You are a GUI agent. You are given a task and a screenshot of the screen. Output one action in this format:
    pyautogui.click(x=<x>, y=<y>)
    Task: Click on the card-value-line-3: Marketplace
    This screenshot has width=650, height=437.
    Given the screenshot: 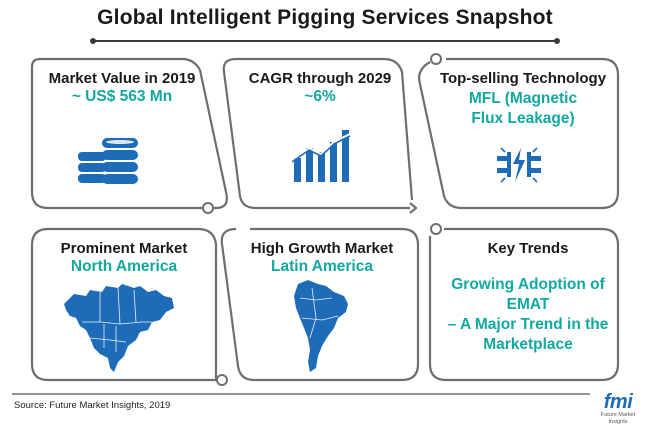 What is the action you would take?
    pyautogui.click(x=528, y=344)
    